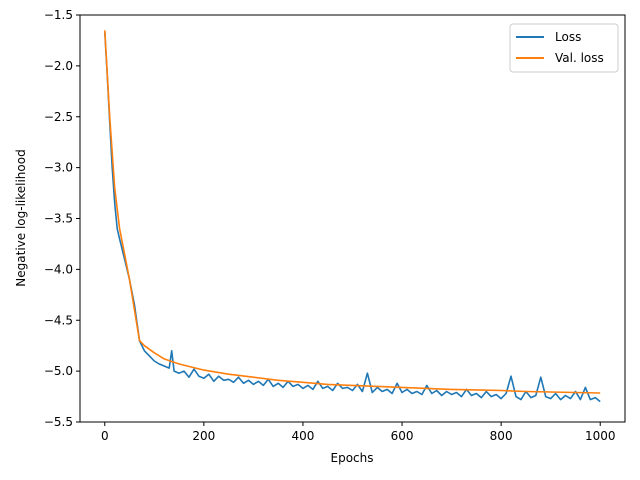 The height and width of the screenshot is (480, 640). What do you see at coordinates (105, 436) in the screenshot?
I see `x-tick-label: 0` at bounding box center [105, 436].